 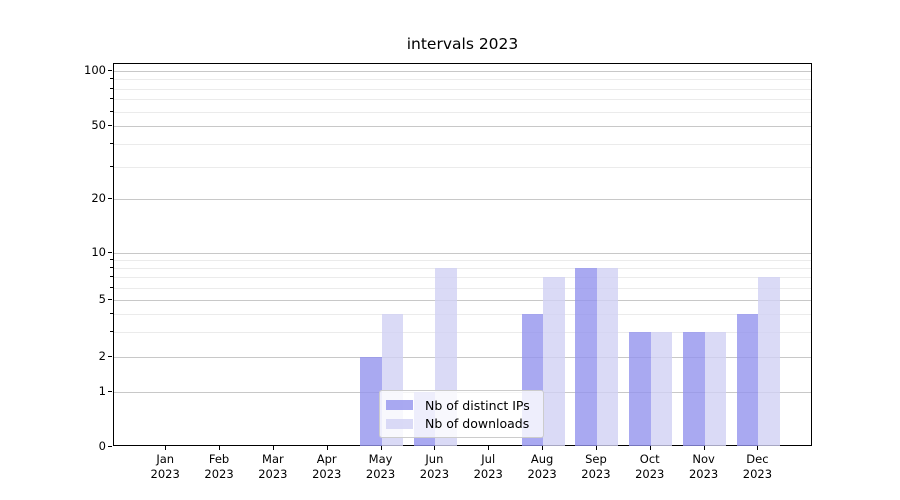 I want to click on y-tick-label: 50, so click(x=98, y=125).